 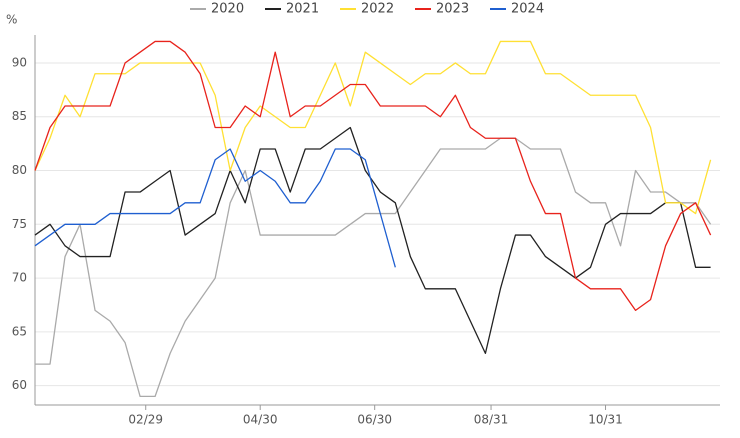 I want to click on y-tick-label: 90, so click(x=19, y=62).